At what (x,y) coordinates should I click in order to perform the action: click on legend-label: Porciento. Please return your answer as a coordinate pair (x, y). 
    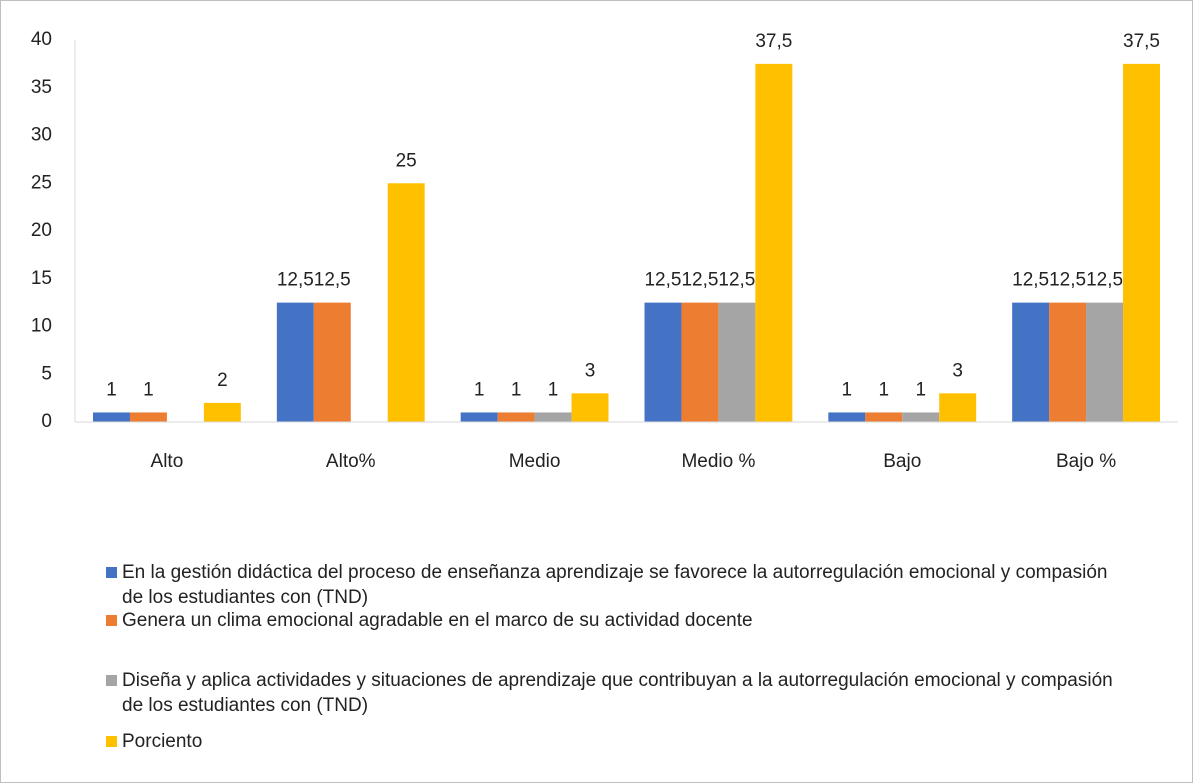
    Looking at the image, I should click on (162, 741).